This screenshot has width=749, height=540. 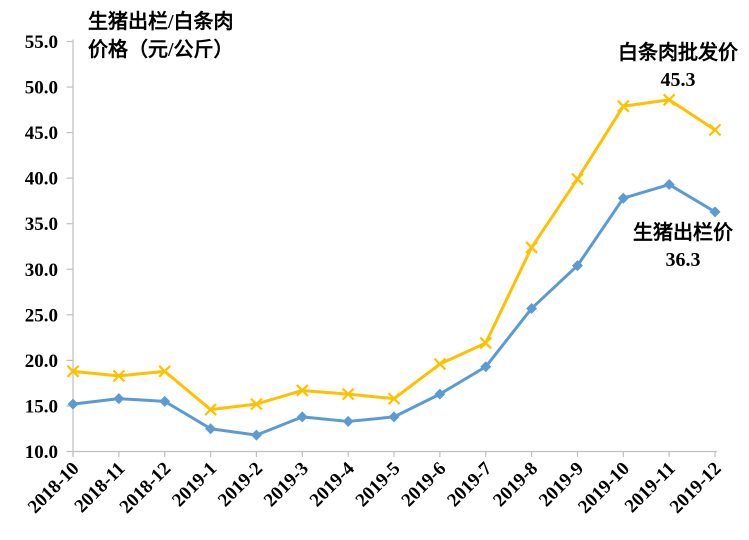 What do you see at coordinates (696, 488) in the screenshot?
I see `x-tick-label: 2019-12` at bounding box center [696, 488].